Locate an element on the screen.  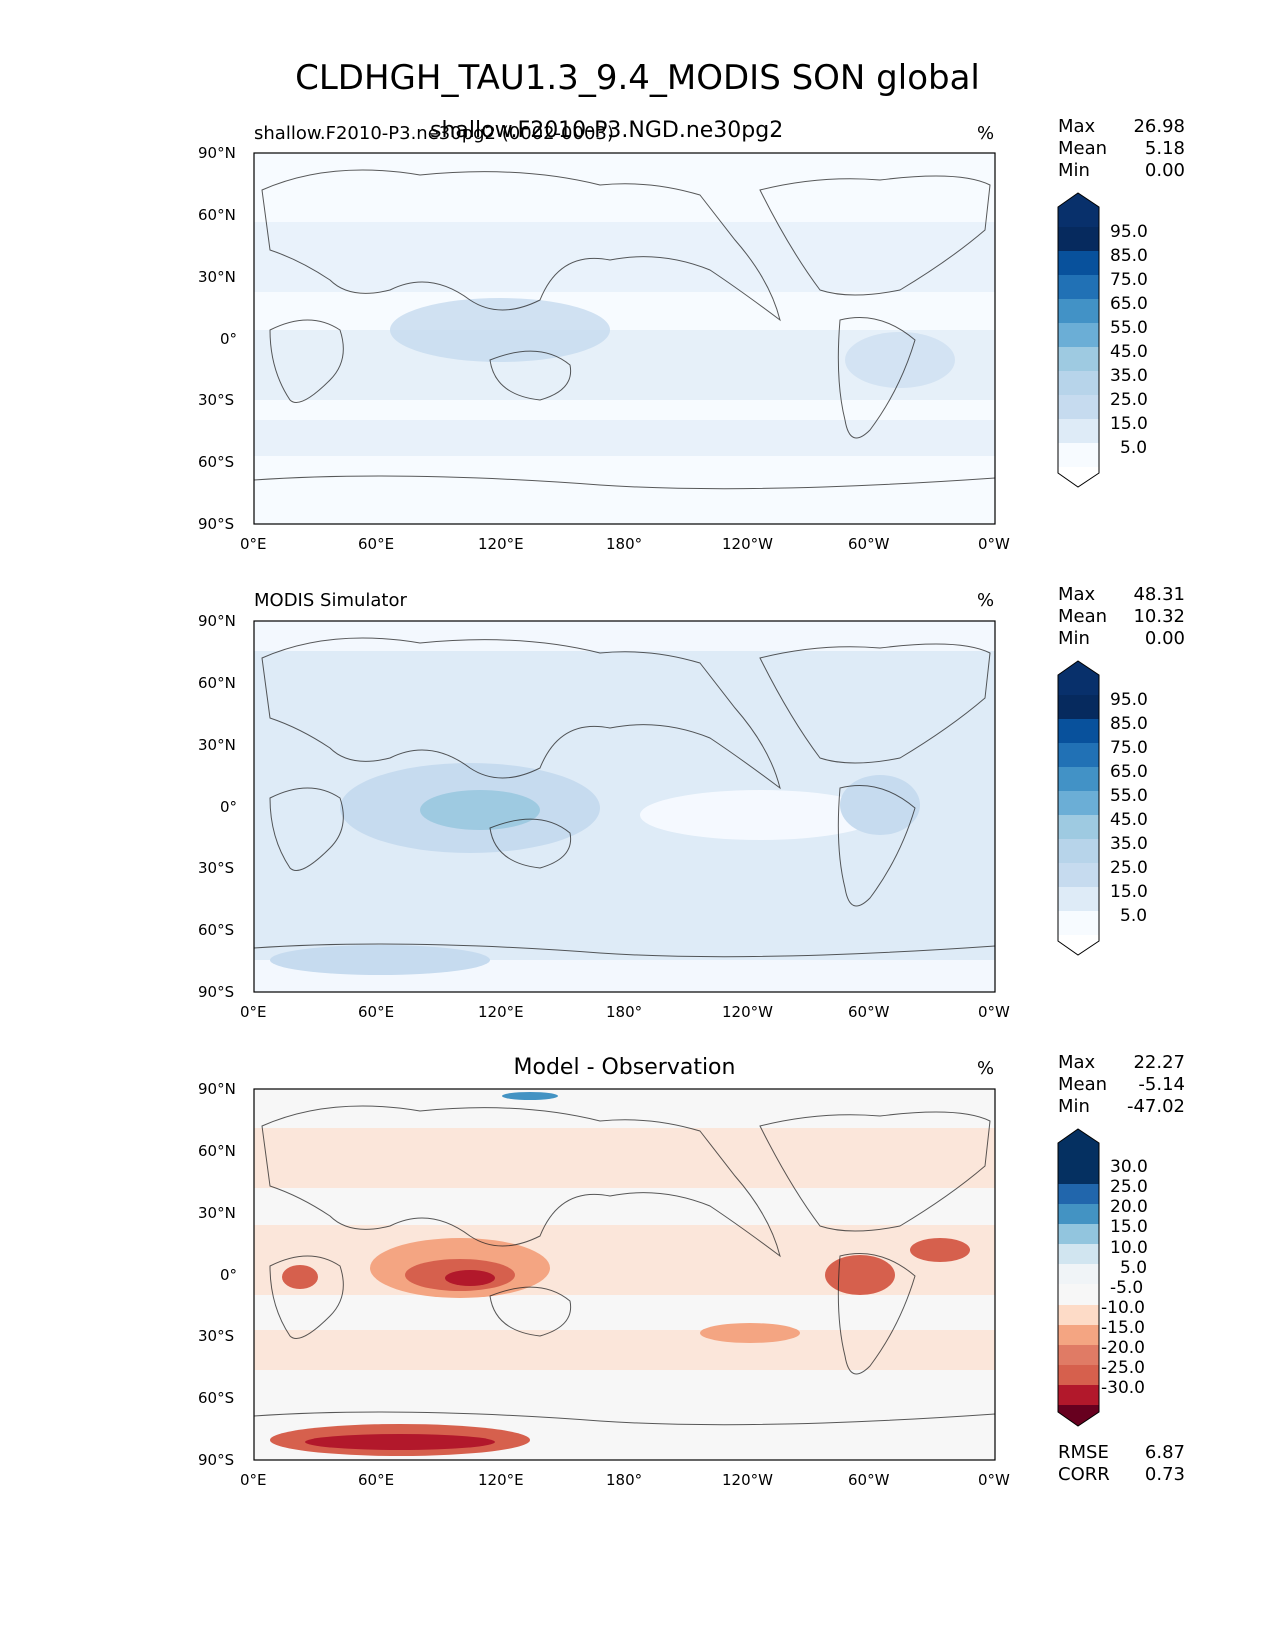
panel-1-ytick-4: 30°S is located at coordinates (216, 400).